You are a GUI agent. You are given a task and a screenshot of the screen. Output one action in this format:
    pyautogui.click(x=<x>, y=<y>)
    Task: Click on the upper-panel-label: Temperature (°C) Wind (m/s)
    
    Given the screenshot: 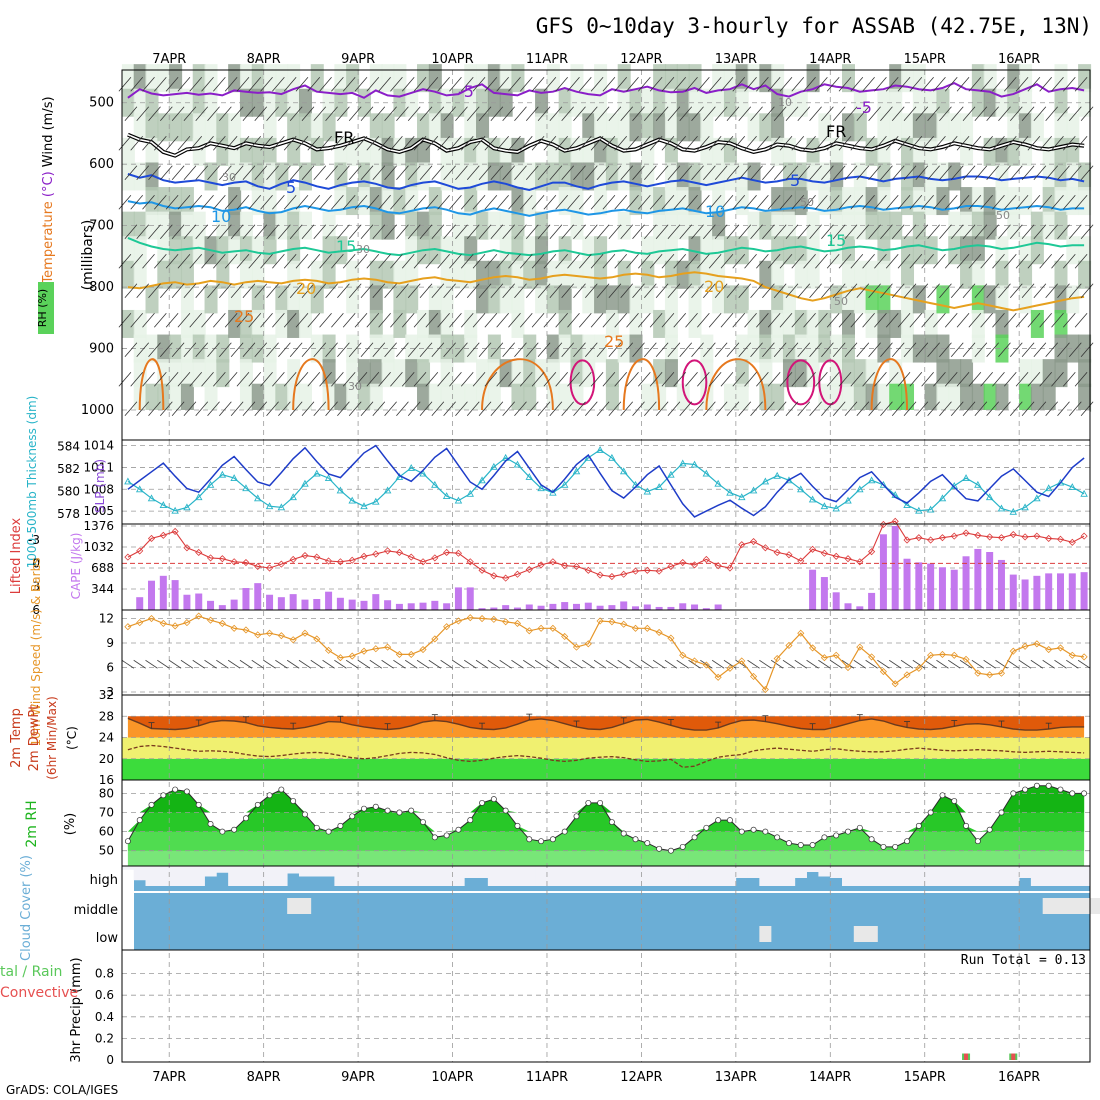 What is the action you would take?
    pyautogui.click(x=48, y=190)
    